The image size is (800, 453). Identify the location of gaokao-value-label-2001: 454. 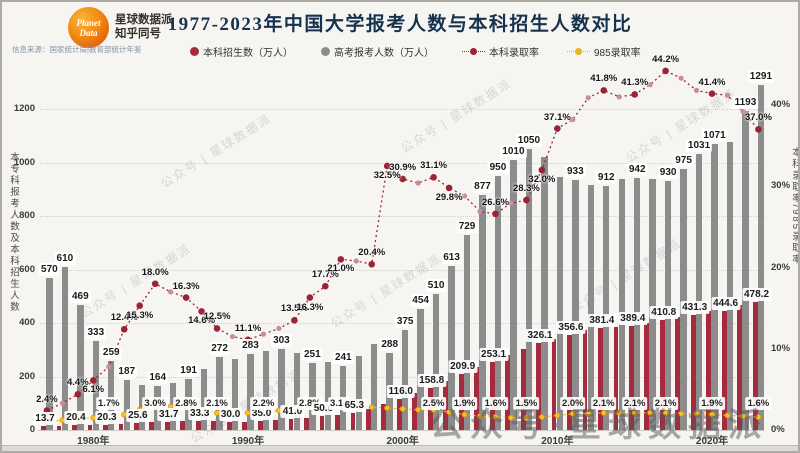
(420, 300).